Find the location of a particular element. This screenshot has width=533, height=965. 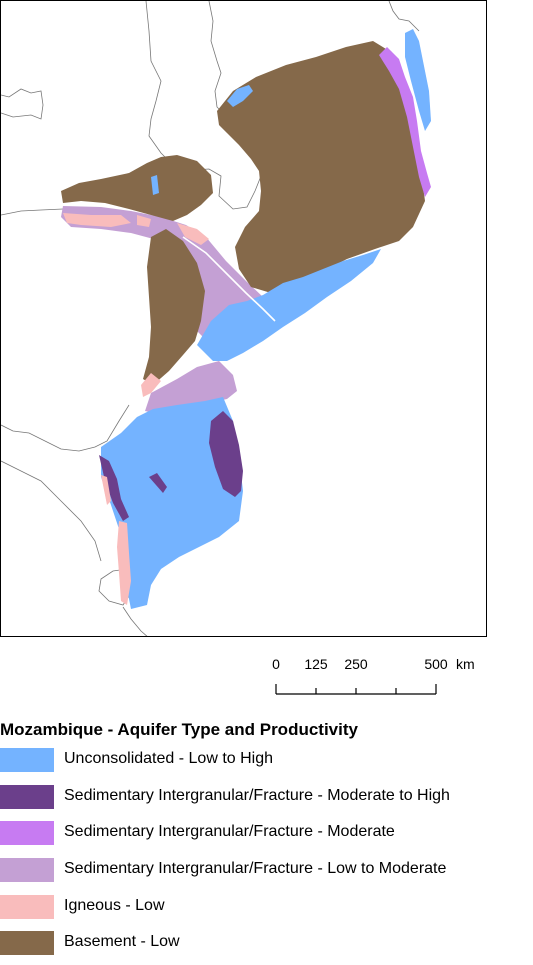

legend-label: Basement - Low is located at coordinates (122, 942).